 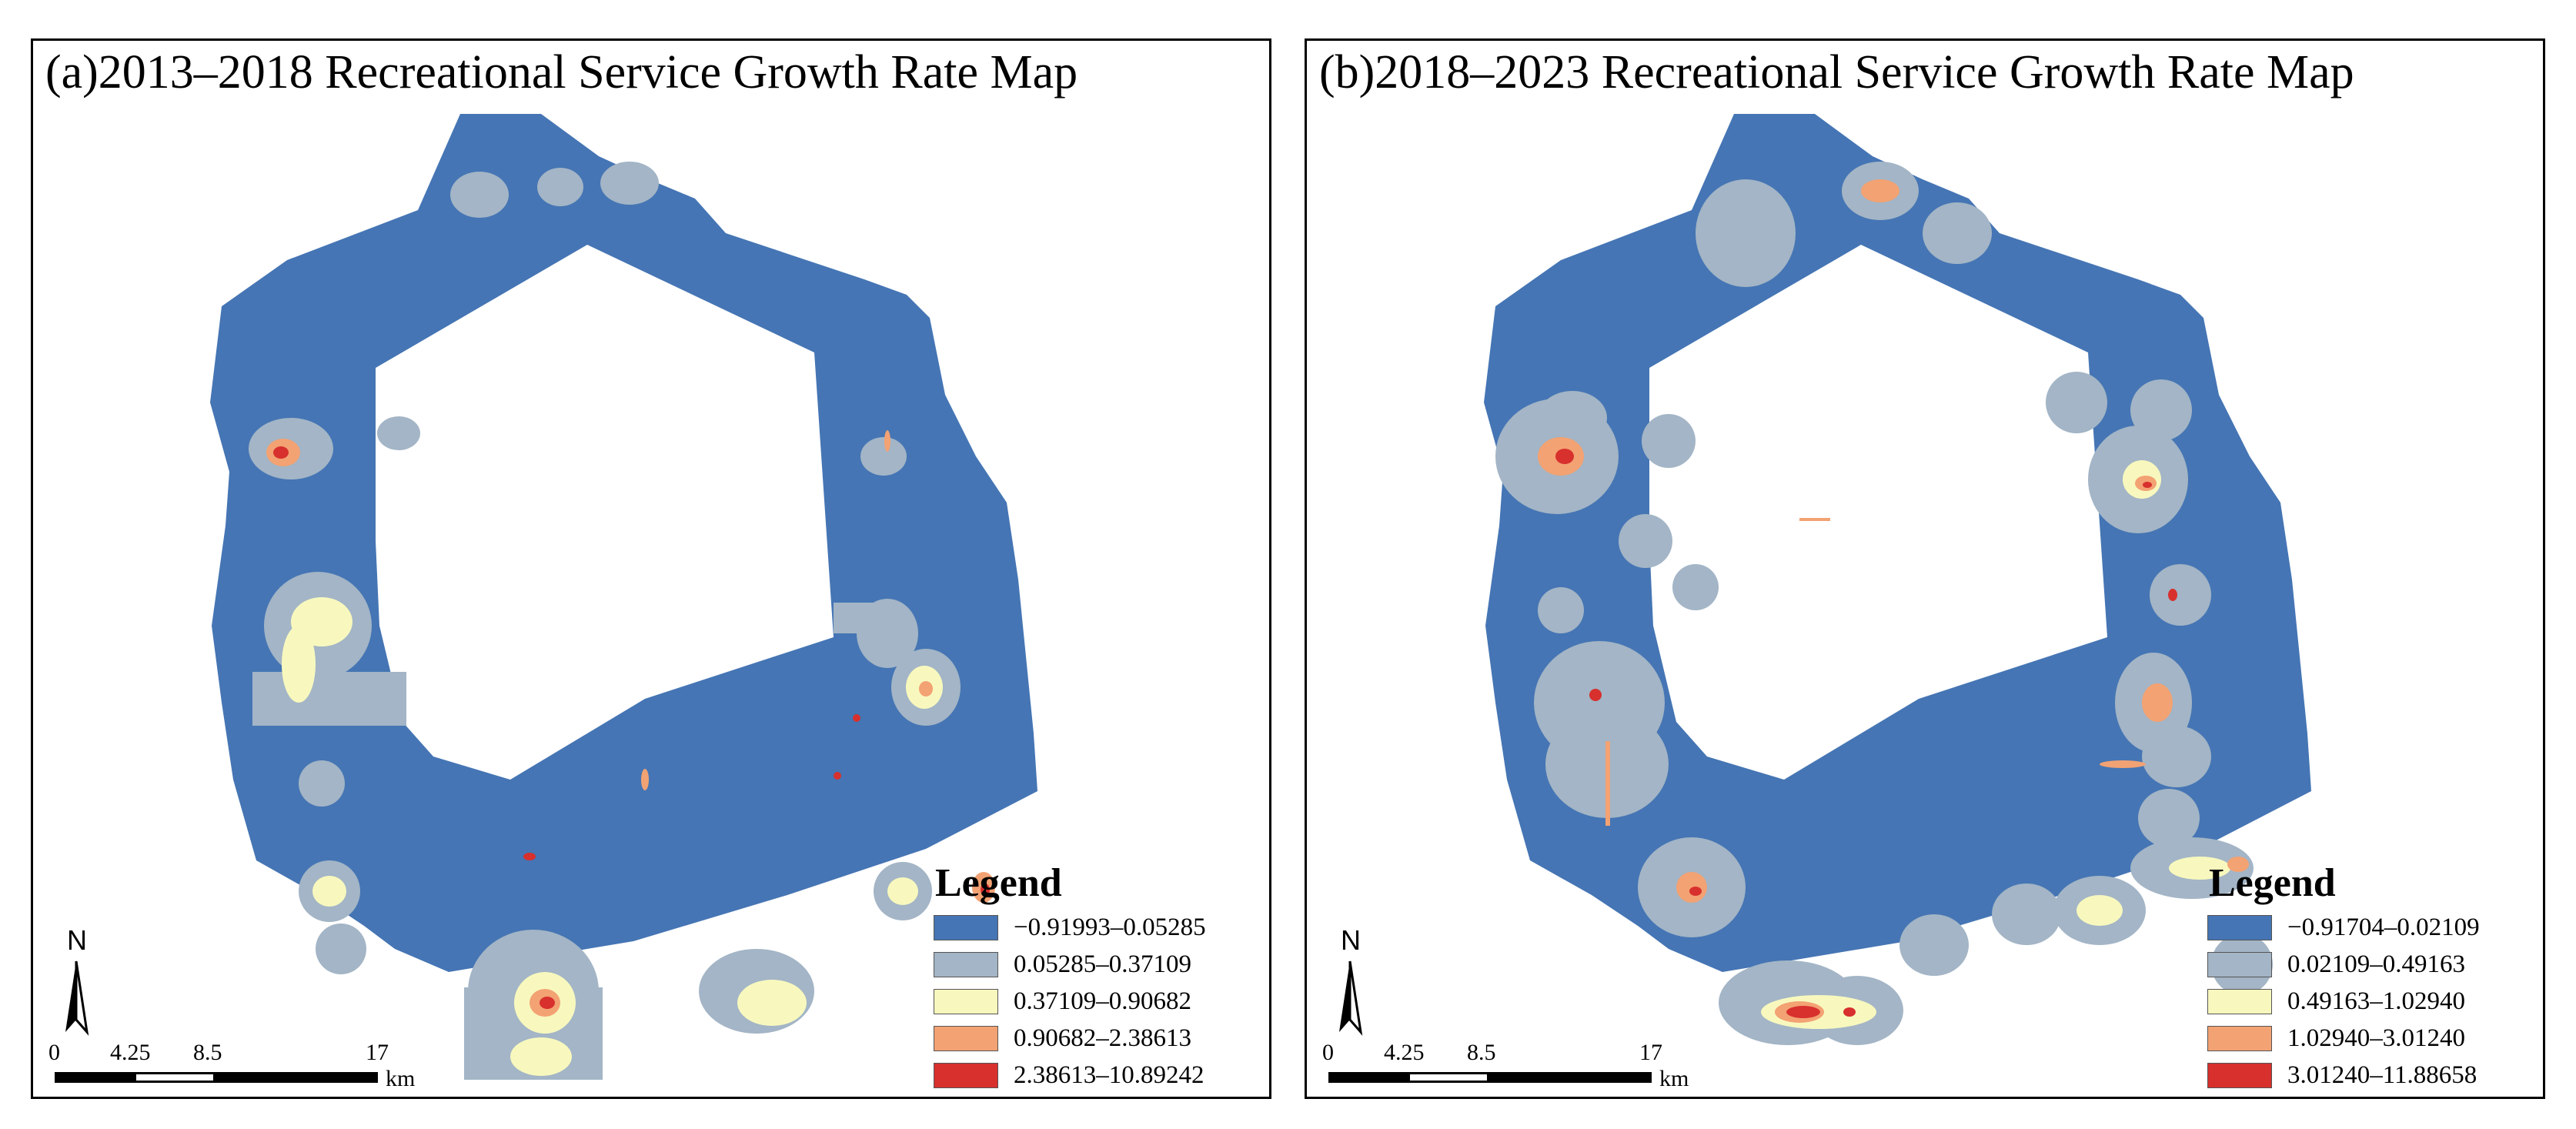 I want to click on legend-label-a-4: 0.90682–2.38613, so click(x=1102, y=1038).